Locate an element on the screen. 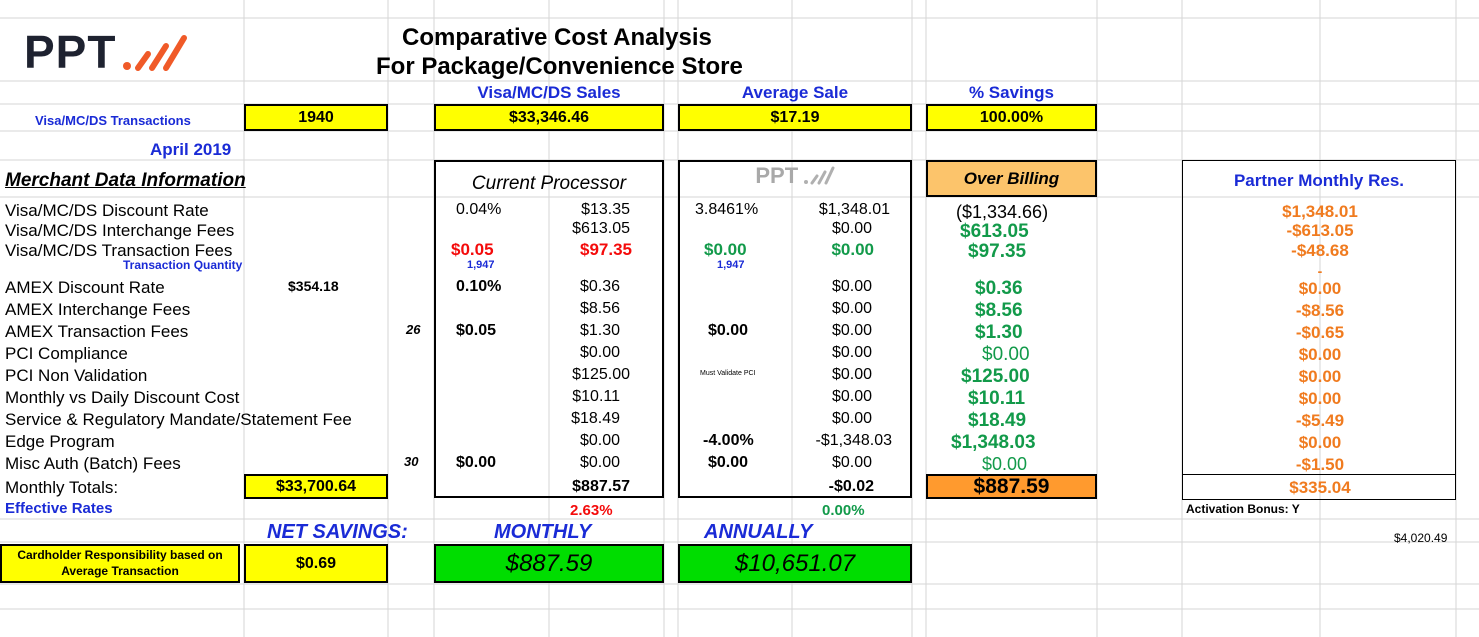 This screenshot has height=637, width=1479. row-label-visa-transaction: Visa/MC/DS Transaction Fees is located at coordinates (119, 250).